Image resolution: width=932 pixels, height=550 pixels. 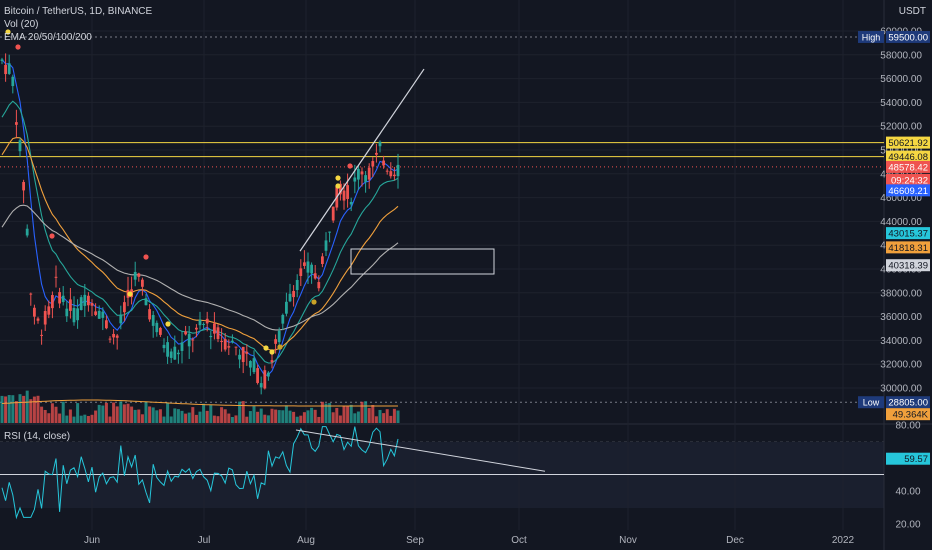 I want to click on price-label: Low 28805.00, so click(x=894, y=402).